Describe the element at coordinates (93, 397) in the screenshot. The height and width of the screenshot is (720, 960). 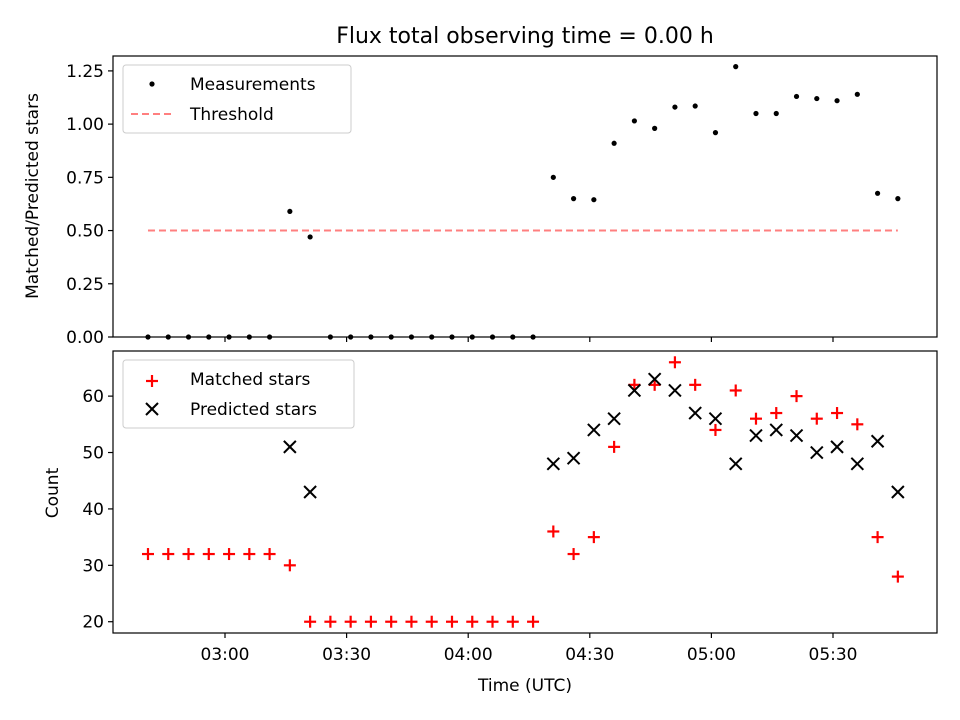
I see `y-tick-label: 60` at that location.